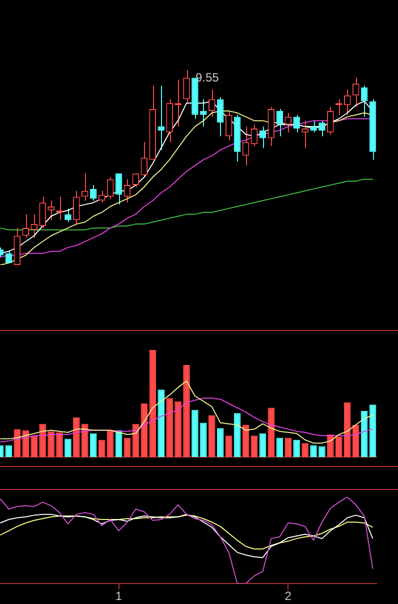 This screenshot has width=398, height=604. I want to click on x-tick-label: 1, so click(118, 596).